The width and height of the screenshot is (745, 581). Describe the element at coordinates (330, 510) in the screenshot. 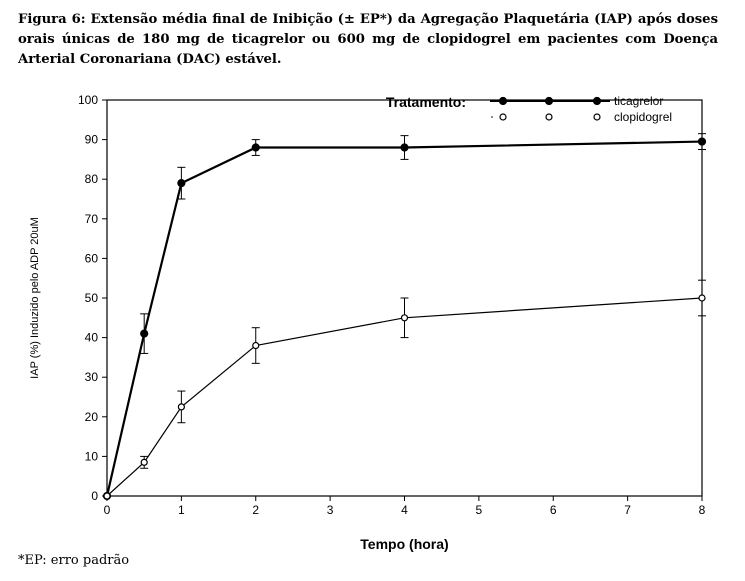

I see `x-tick-label: 3` at that location.